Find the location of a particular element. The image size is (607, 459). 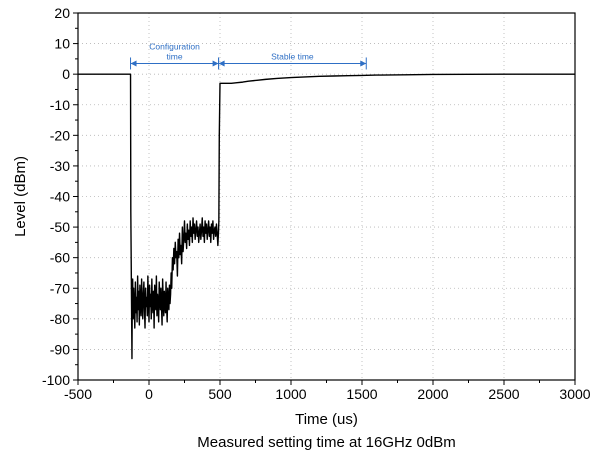

y-tick-label: 10 is located at coordinates (62, 44).